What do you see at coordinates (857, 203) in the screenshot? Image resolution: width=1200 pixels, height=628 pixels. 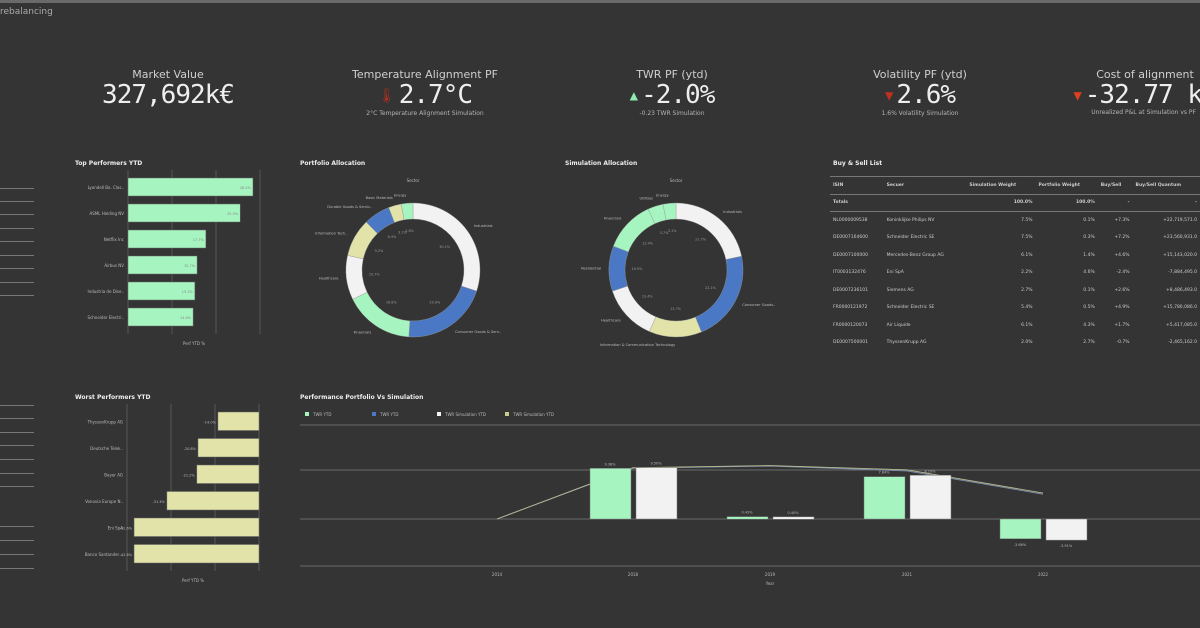 I see `table-cell: Totals` at bounding box center [857, 203].